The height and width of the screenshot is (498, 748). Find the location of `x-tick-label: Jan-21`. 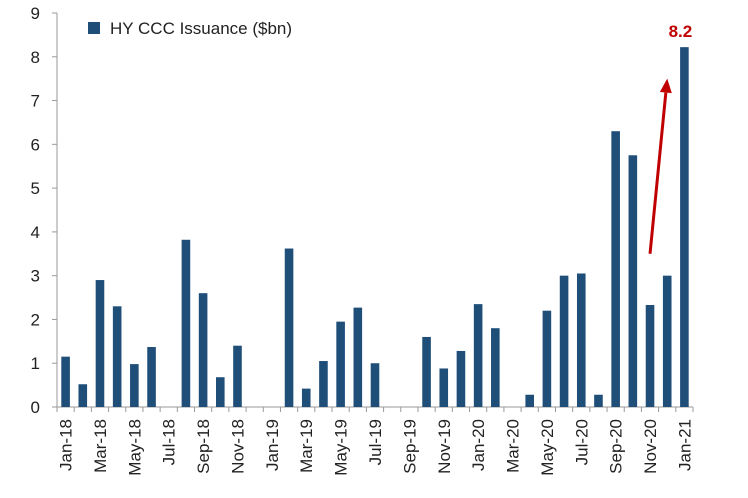

x-tick-label: Jan-21 is located at coordinates (684, 445).